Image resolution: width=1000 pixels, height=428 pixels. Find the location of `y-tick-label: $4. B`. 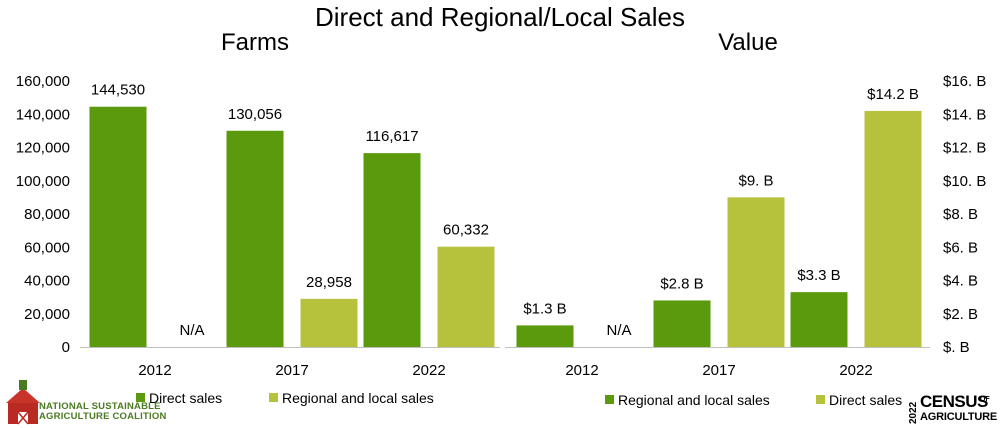

y-tick-label: $4. B is located at coordinates (960, 281).